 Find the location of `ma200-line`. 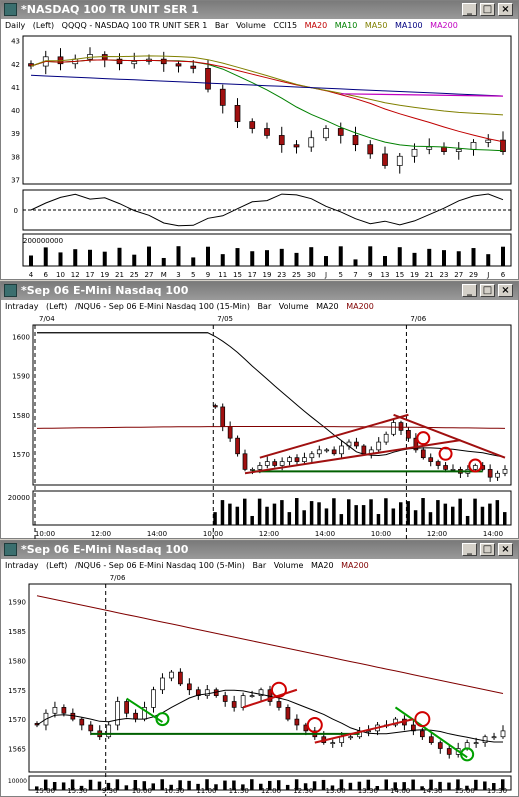

ma200-line is located at coordinates (271, 427).